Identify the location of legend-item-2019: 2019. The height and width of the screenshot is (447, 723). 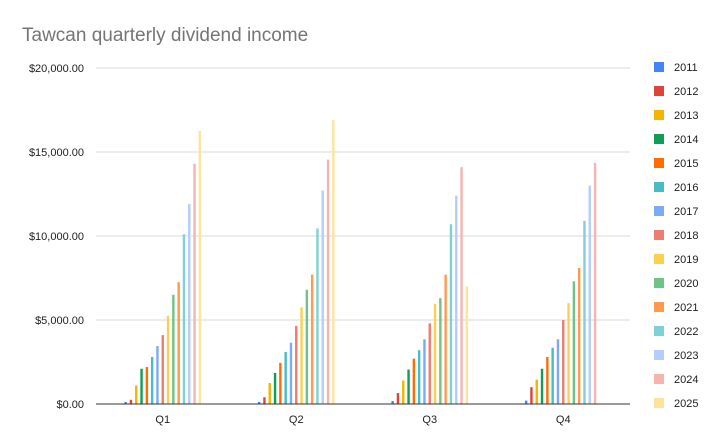
(676, 260).